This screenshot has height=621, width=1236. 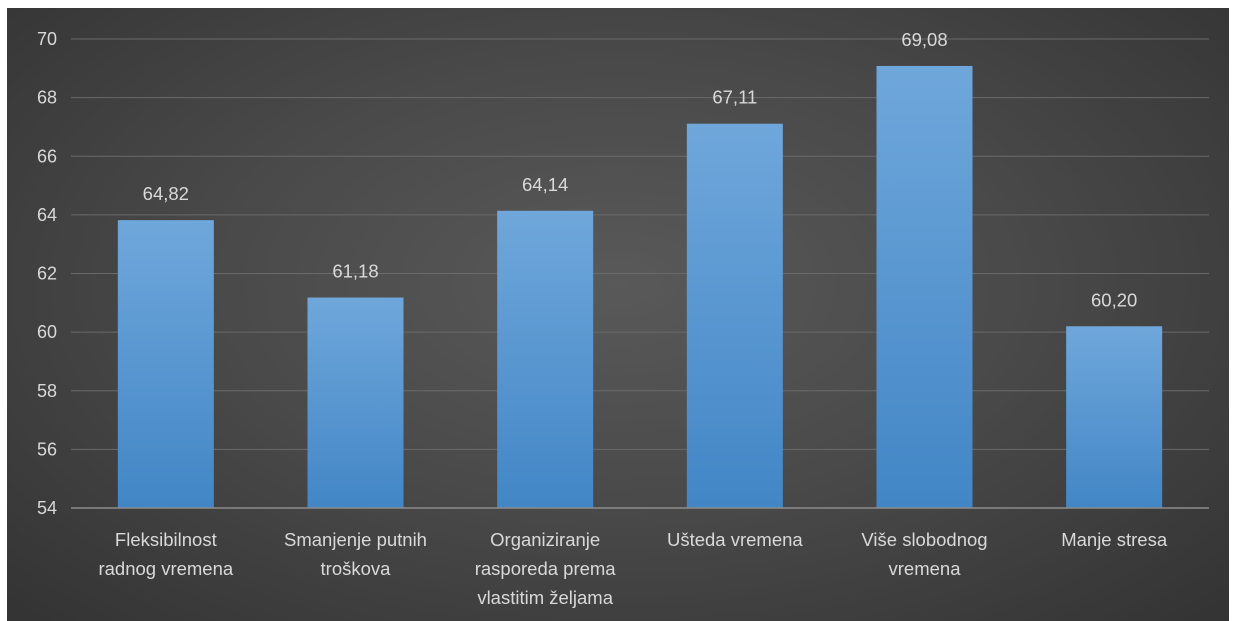 I want to click on x-tick-label: Smanjenje putnih troškova, so click(x=355, y=554).